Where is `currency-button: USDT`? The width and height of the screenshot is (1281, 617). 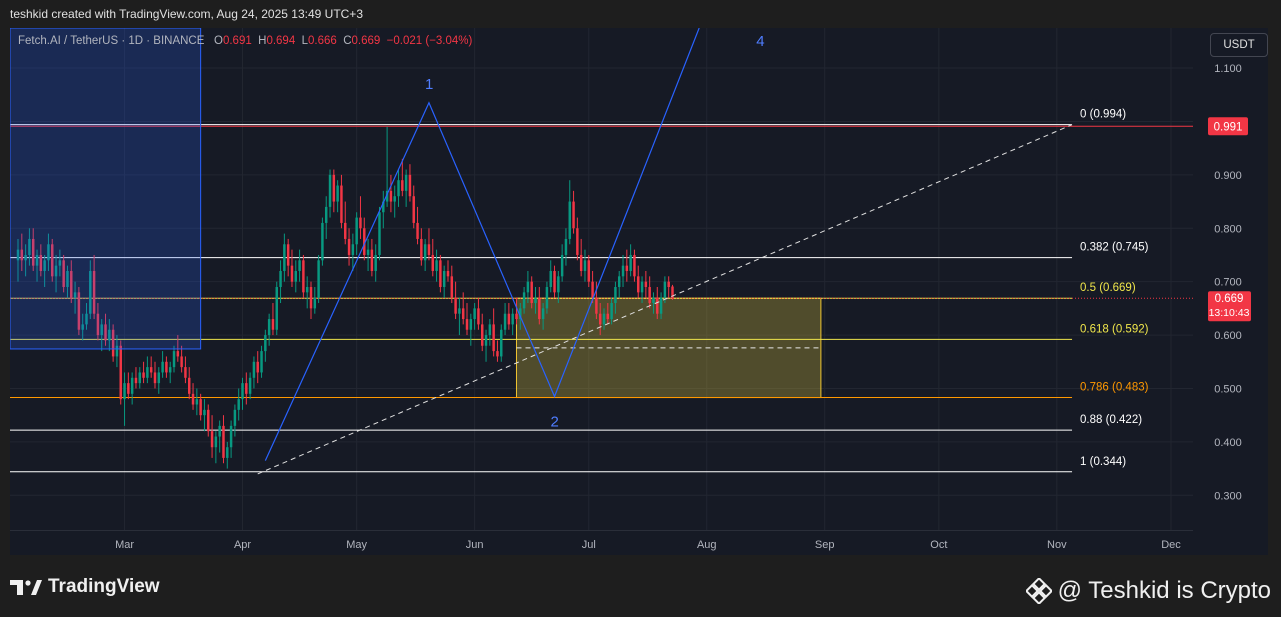 currency-button: USDT is located at coordinates (1239, 45).